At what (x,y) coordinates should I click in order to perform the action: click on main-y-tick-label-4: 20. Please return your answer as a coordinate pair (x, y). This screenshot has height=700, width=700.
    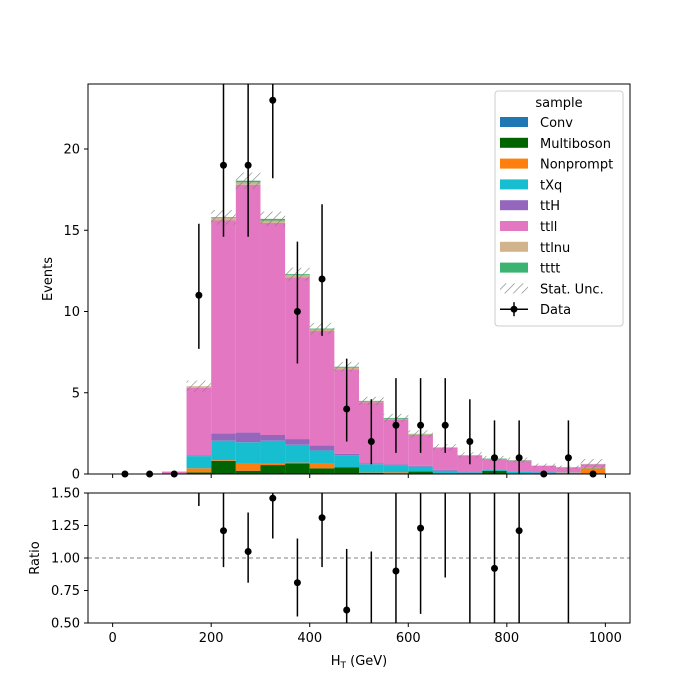
    Looking at the image, I should click on (71, 150).